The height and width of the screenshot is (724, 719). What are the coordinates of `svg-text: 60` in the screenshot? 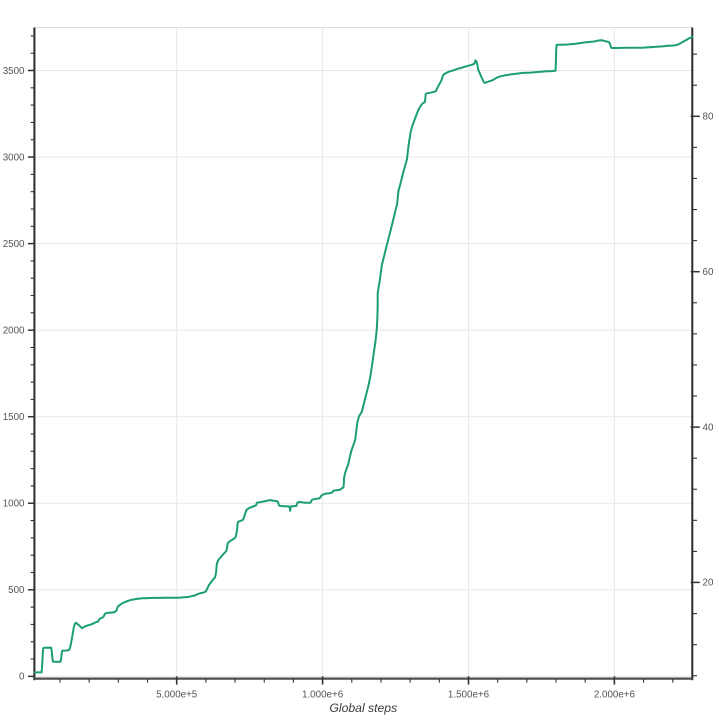 It's located at (708, 272).